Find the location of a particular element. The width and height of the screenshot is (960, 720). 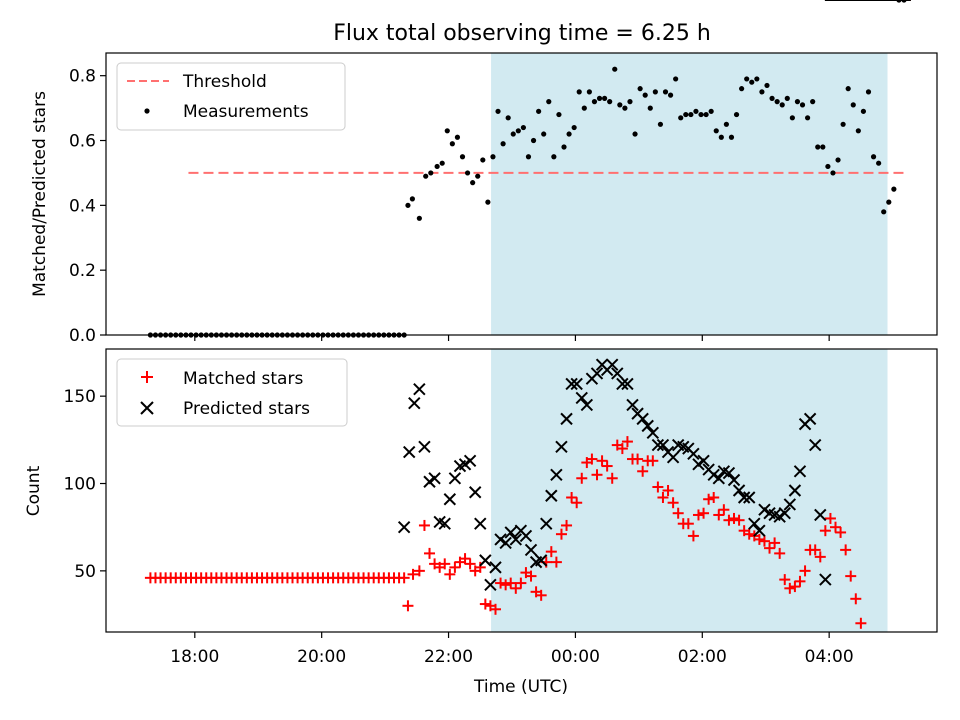

top-legend: Threshold Measurements is located at coordinates (231, 96).